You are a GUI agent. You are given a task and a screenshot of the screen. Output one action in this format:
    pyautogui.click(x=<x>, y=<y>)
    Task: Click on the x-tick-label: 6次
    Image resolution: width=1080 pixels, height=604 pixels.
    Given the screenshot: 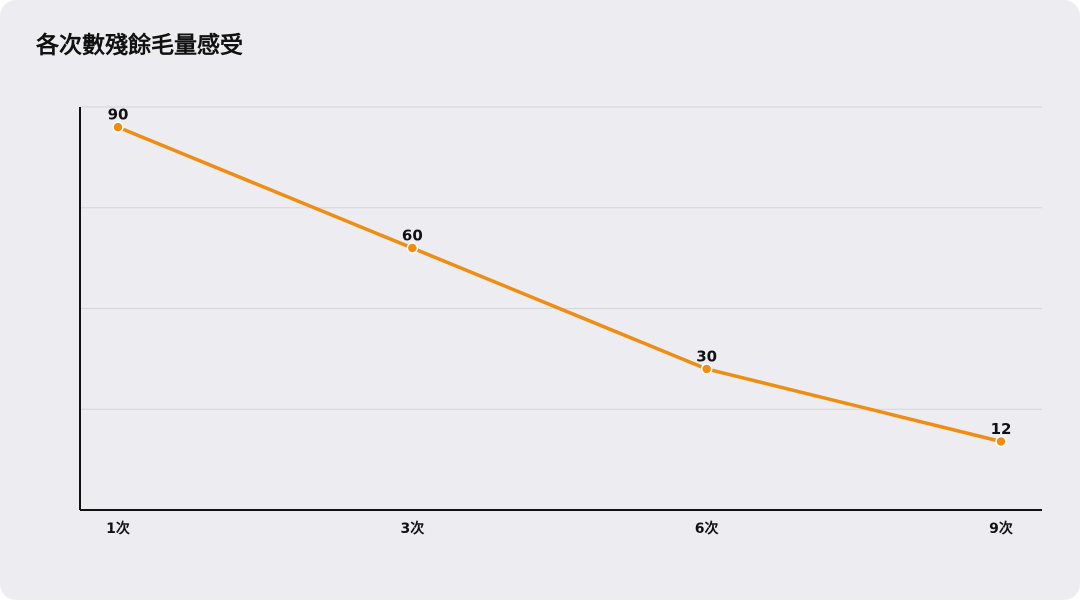 What is the action you would take?
    pyautogui.click(x=707, y=528)
    